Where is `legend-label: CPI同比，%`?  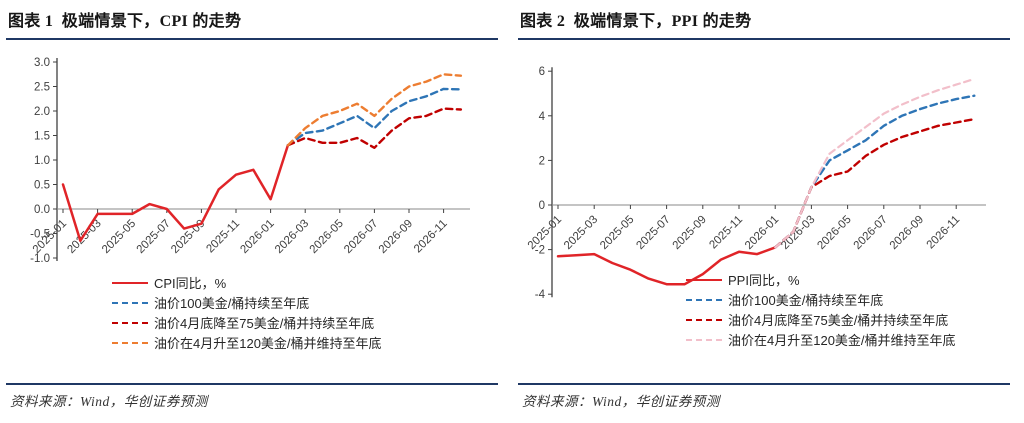
legend-label: CPI同比，% is located at coordinates (190, 283).